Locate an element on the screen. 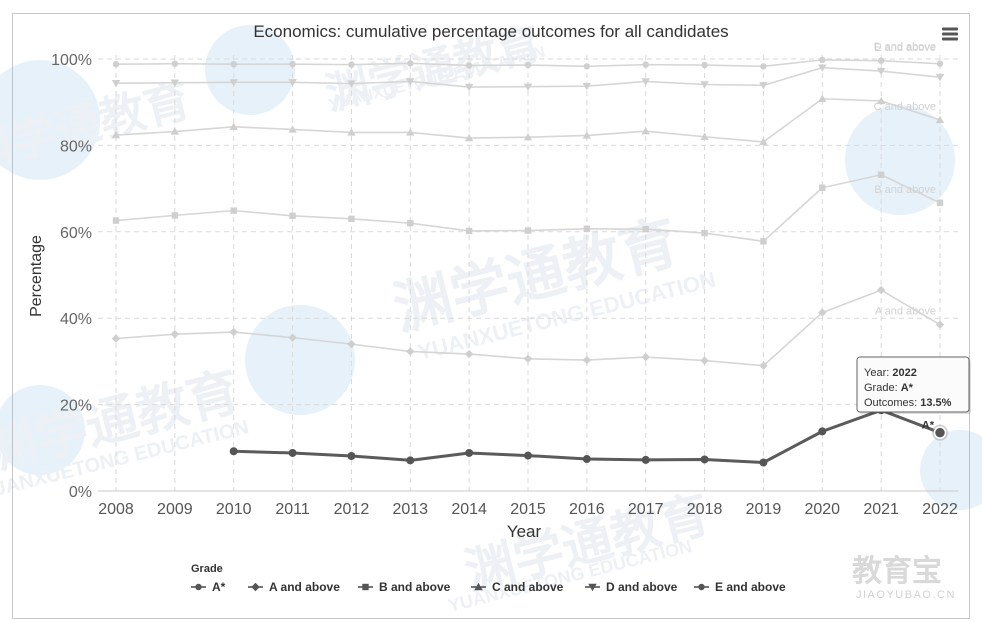  corner-logo-cn: 教育宝 is located at coordinates (897, 571).